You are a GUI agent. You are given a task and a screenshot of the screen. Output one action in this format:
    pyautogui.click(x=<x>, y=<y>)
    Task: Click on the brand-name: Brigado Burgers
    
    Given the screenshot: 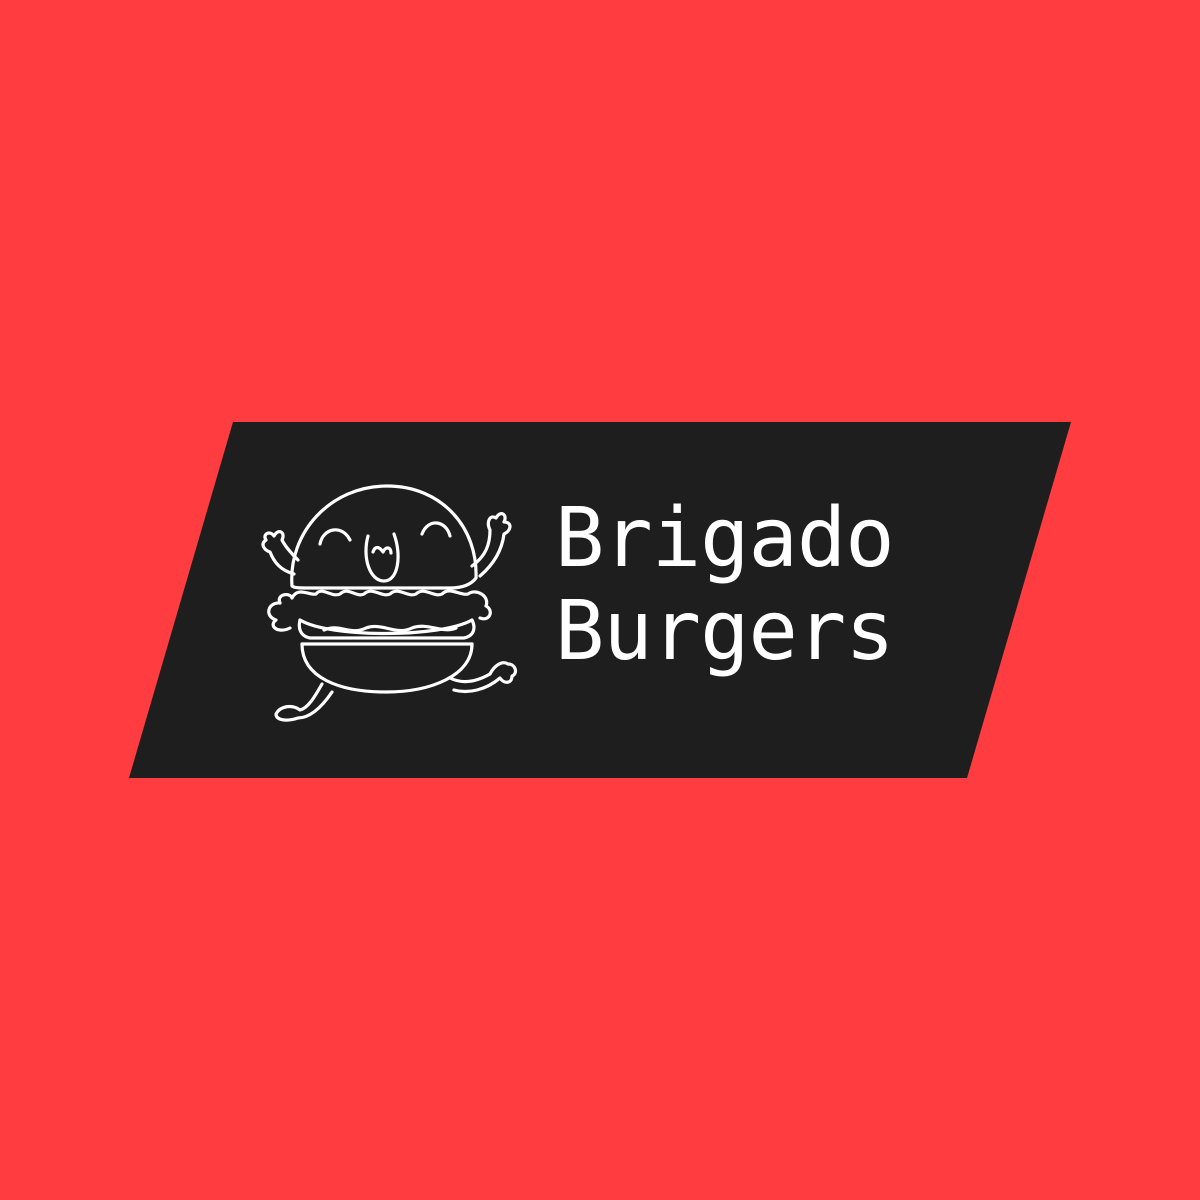 What is the action you would take?
    pyautogui.click(x=770, y=585)
    